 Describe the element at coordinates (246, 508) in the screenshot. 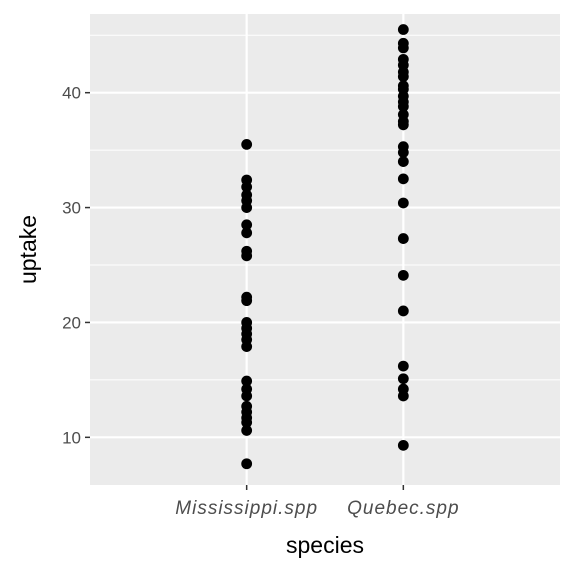

I see `x-tick-label: Mississippi.spp` at that location.